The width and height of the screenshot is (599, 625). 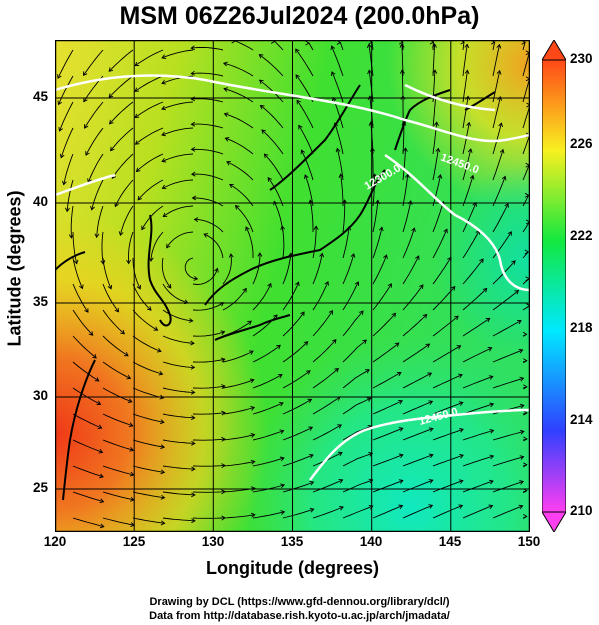 I want to click on colorbar-tick-label: 210, so click(x=581, y=510).